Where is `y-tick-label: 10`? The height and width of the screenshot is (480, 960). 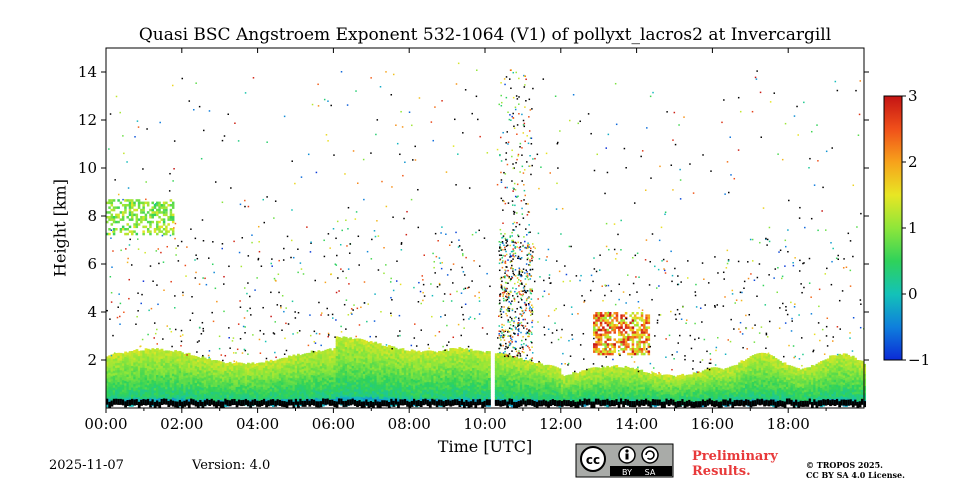
y-tick-label: 10 is located at coordinates (87, 168).